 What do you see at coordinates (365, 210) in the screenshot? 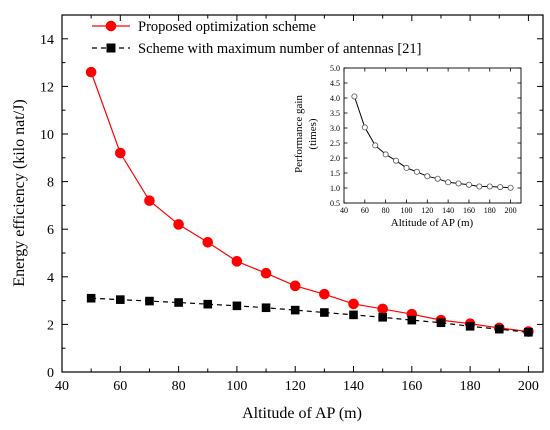
I see `inset-x-tick-label: 60` at bounding box center [365, 210].